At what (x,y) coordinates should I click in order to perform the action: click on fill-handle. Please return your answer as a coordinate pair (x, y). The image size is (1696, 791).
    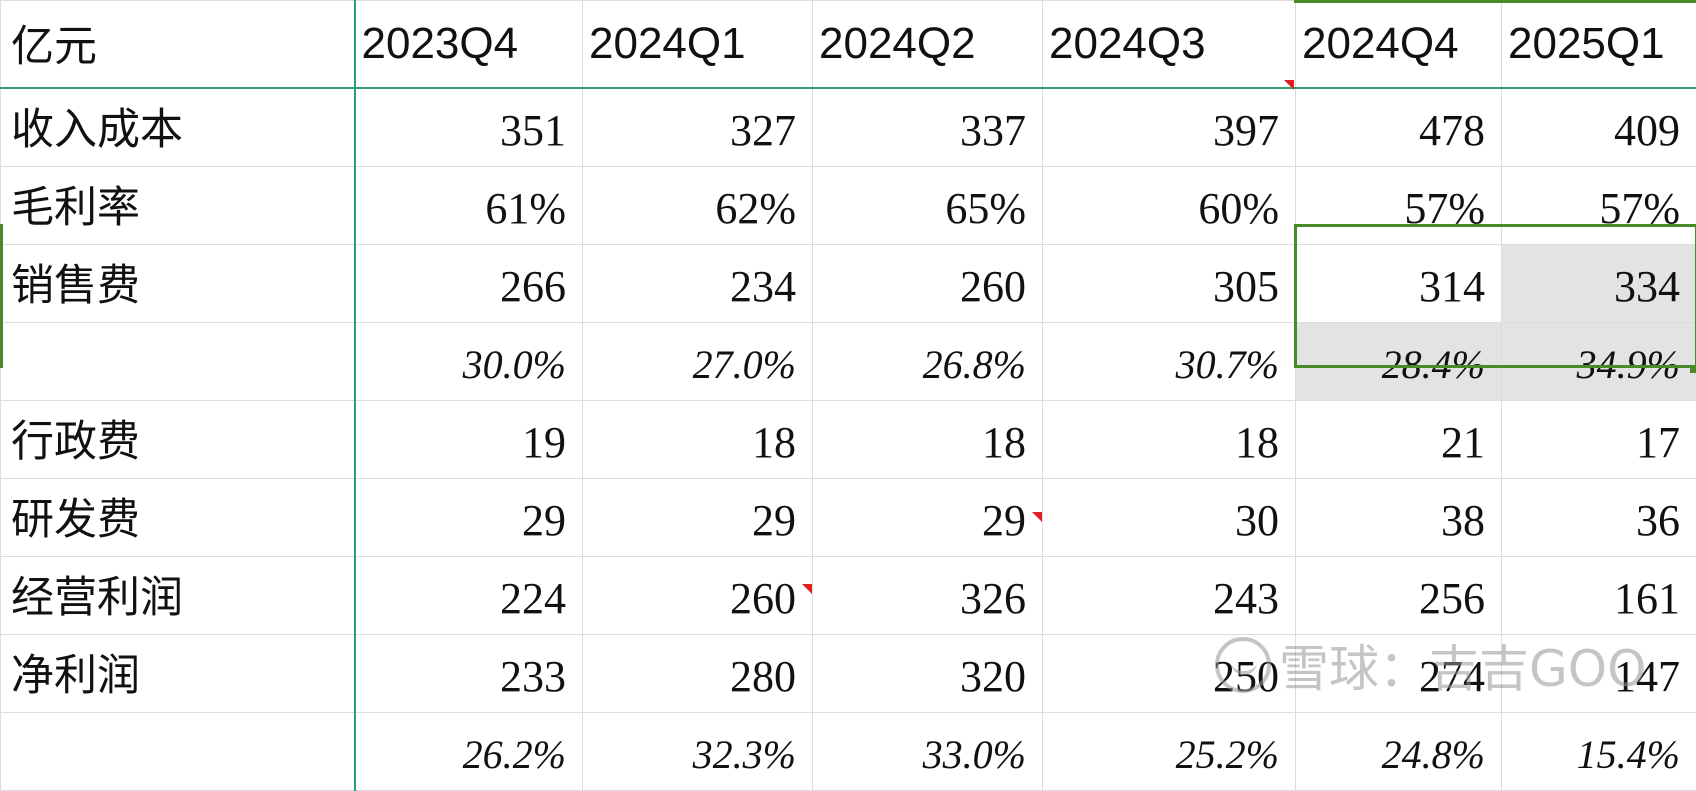
    Looking at the image, I should click on (1693, 369).